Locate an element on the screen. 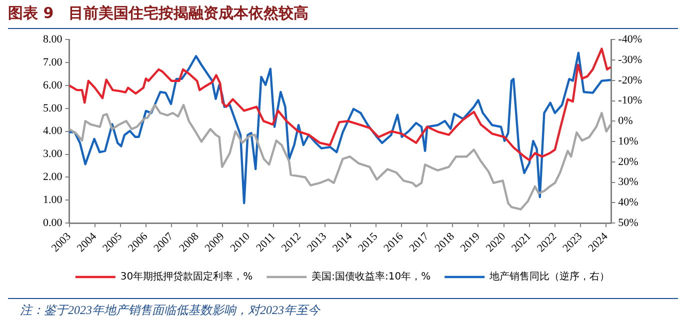 This screenshot has width=685, height=321. y2-tick-label: -20% is located at coordinates (630, 80).